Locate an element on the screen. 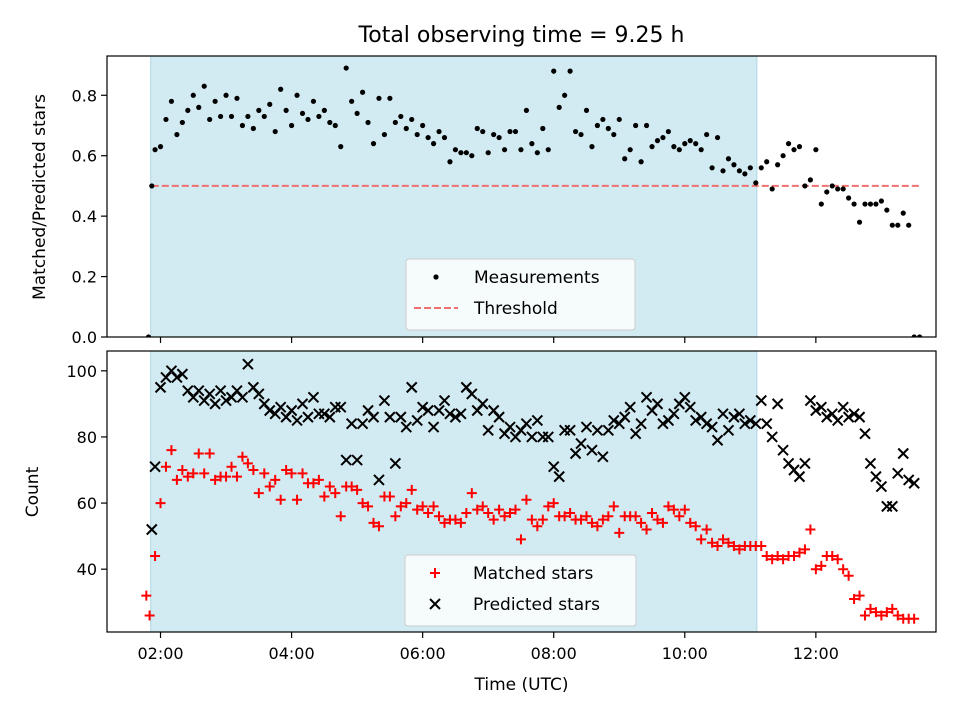 The width and height of the screenshot is (960, 720). ratio-y-axis-label: Matched/Predicted stars is located at coordinates (40, 197).